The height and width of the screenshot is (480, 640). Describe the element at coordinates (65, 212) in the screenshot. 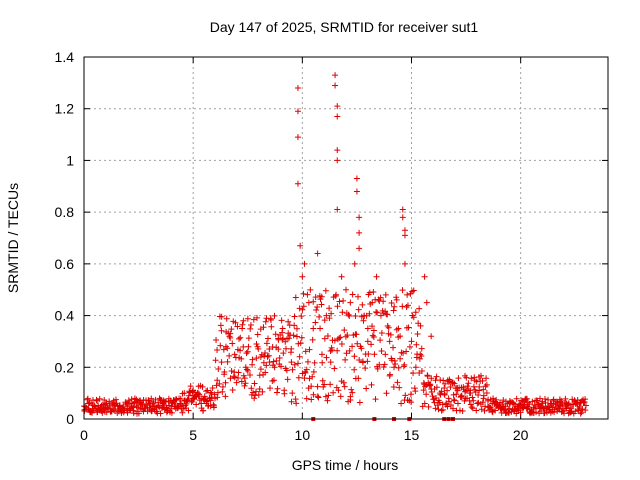

I see `y-tick-label: 0.8` at that location.